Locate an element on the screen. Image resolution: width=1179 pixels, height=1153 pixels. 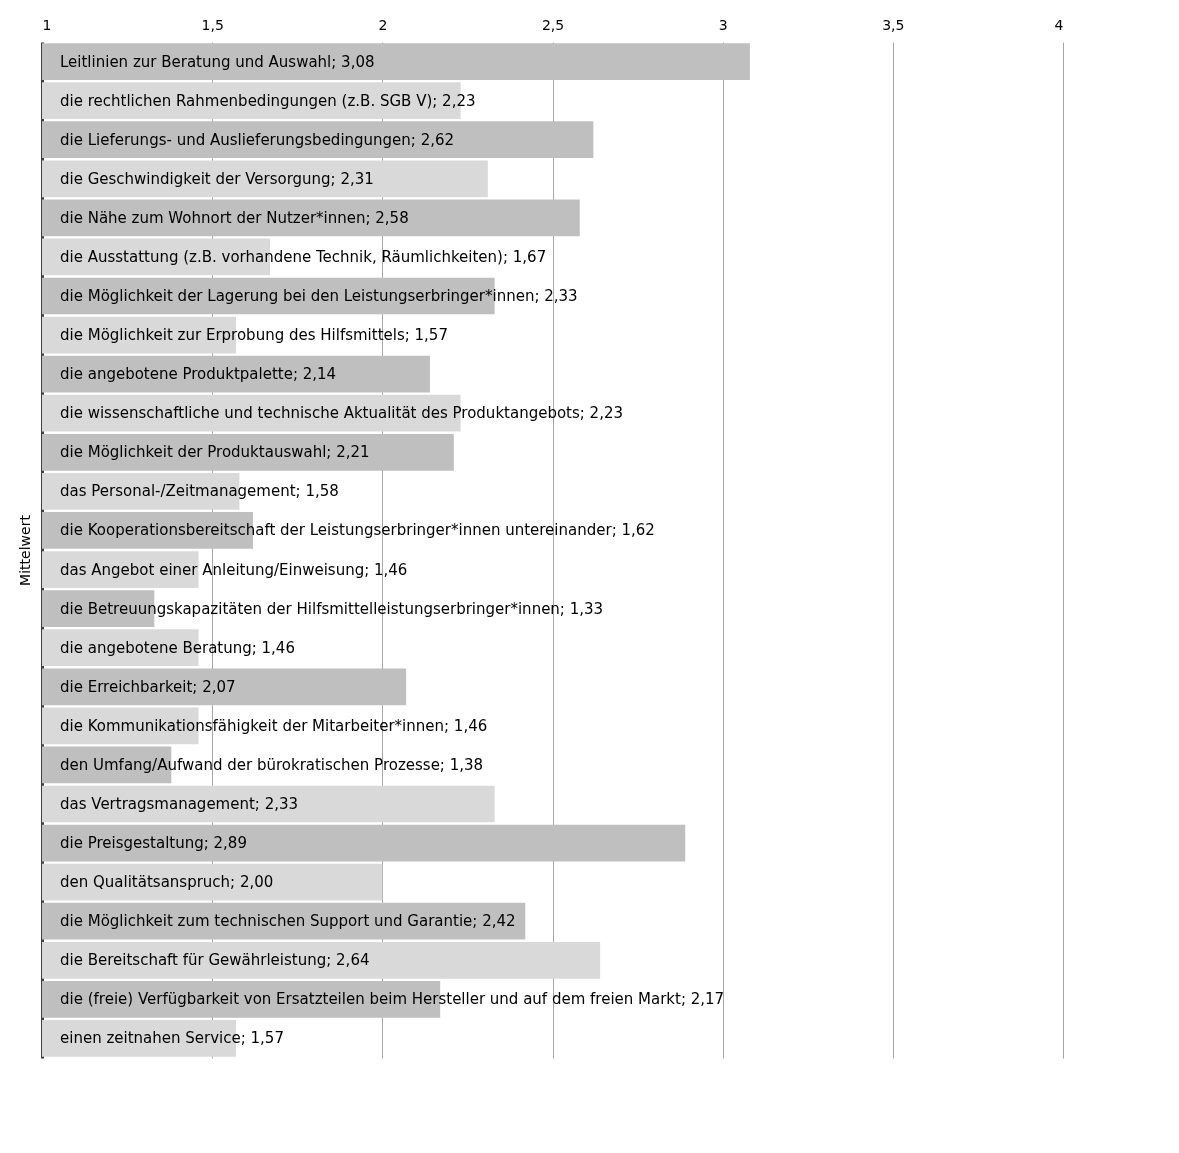
y-tick-label: die rechtlichen Rahmenbedingungen (z.B. SGB V); 2,23 is located at coordinates (268, 100).